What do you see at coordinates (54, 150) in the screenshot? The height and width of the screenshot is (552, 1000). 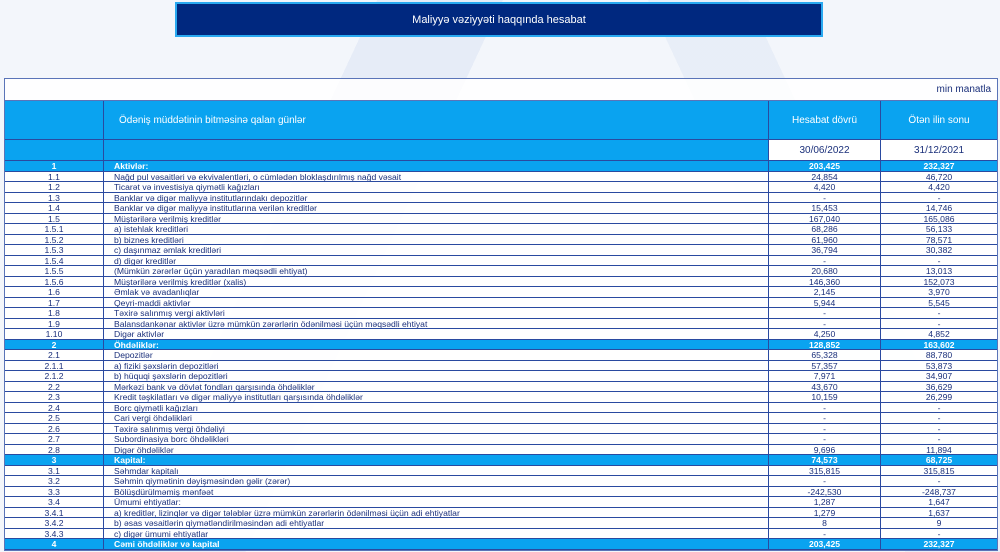 I see `date-blank` at bounding box center [54, 150].